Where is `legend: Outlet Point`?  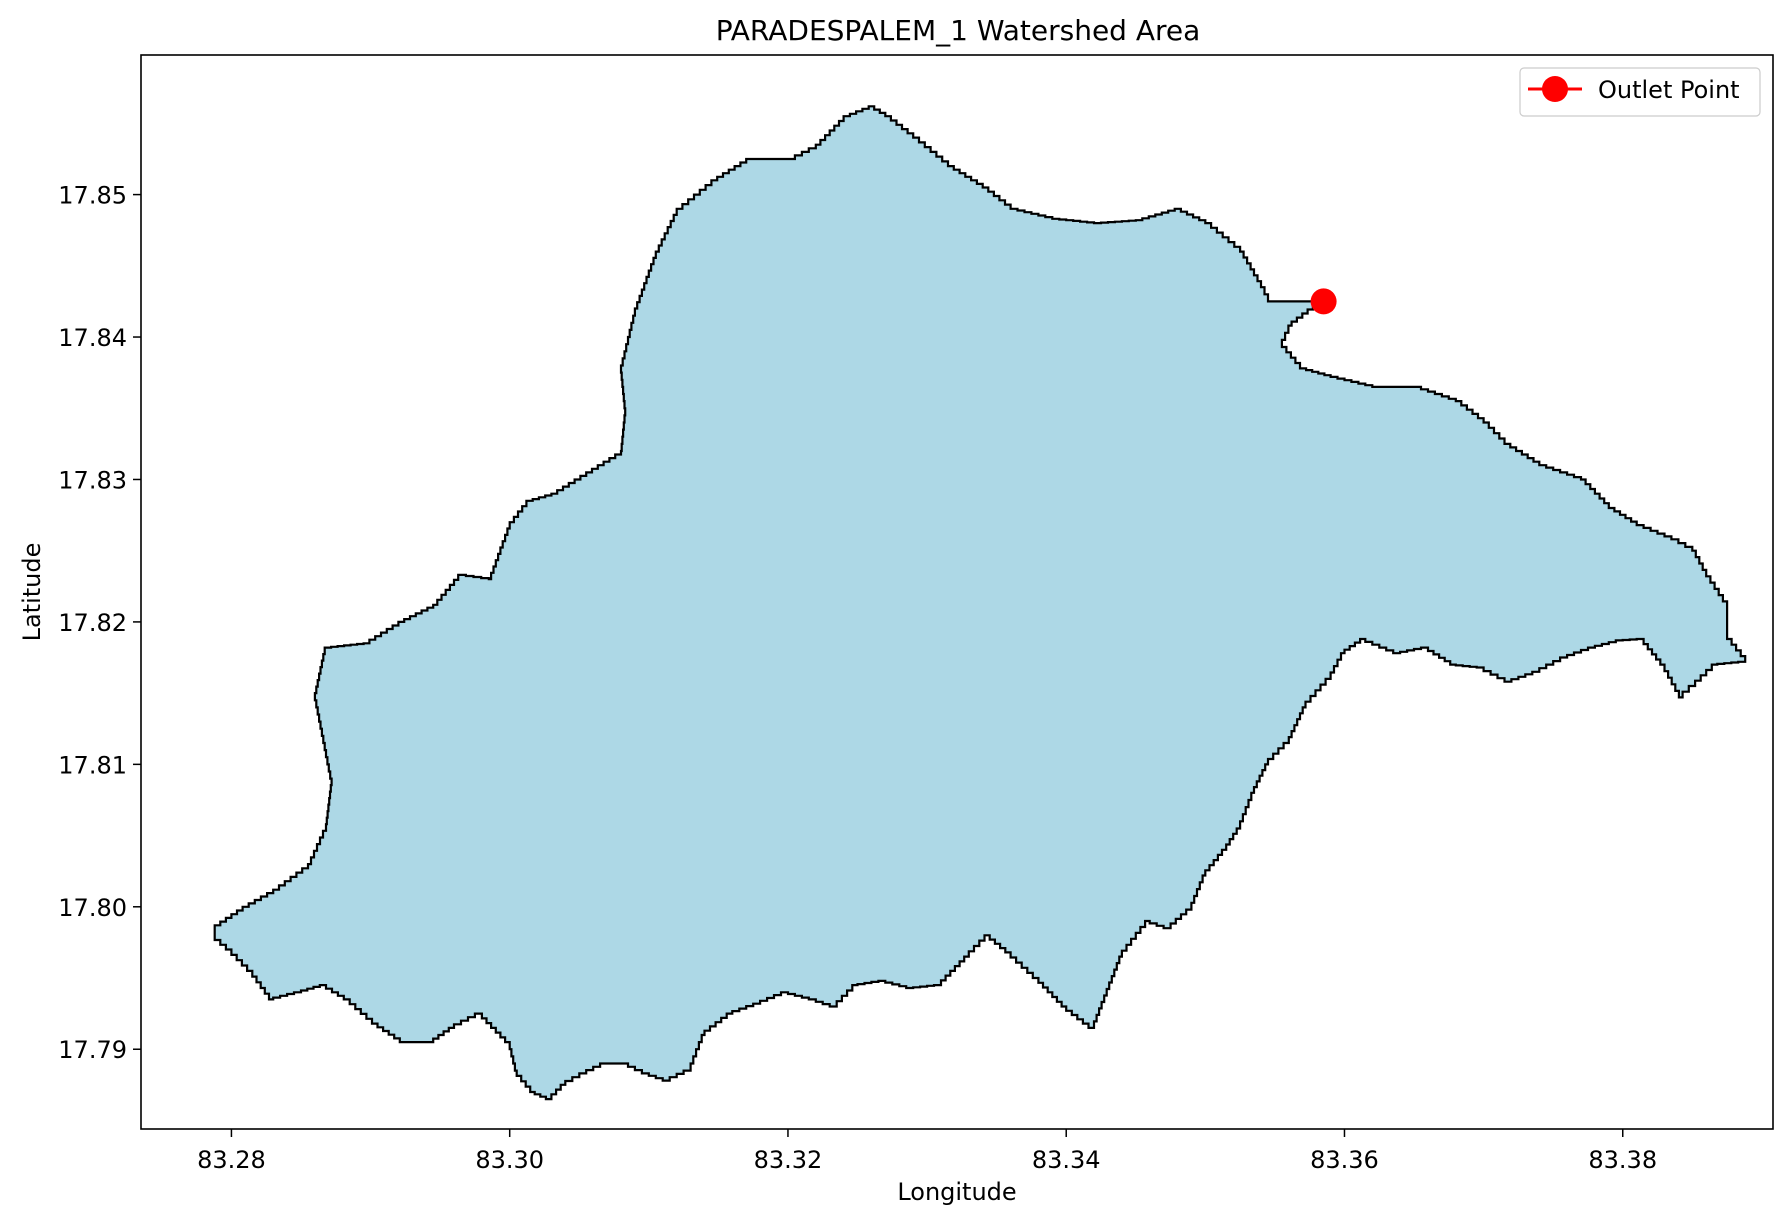 legend: Outlet Point is located at coordinates (1640, 92).